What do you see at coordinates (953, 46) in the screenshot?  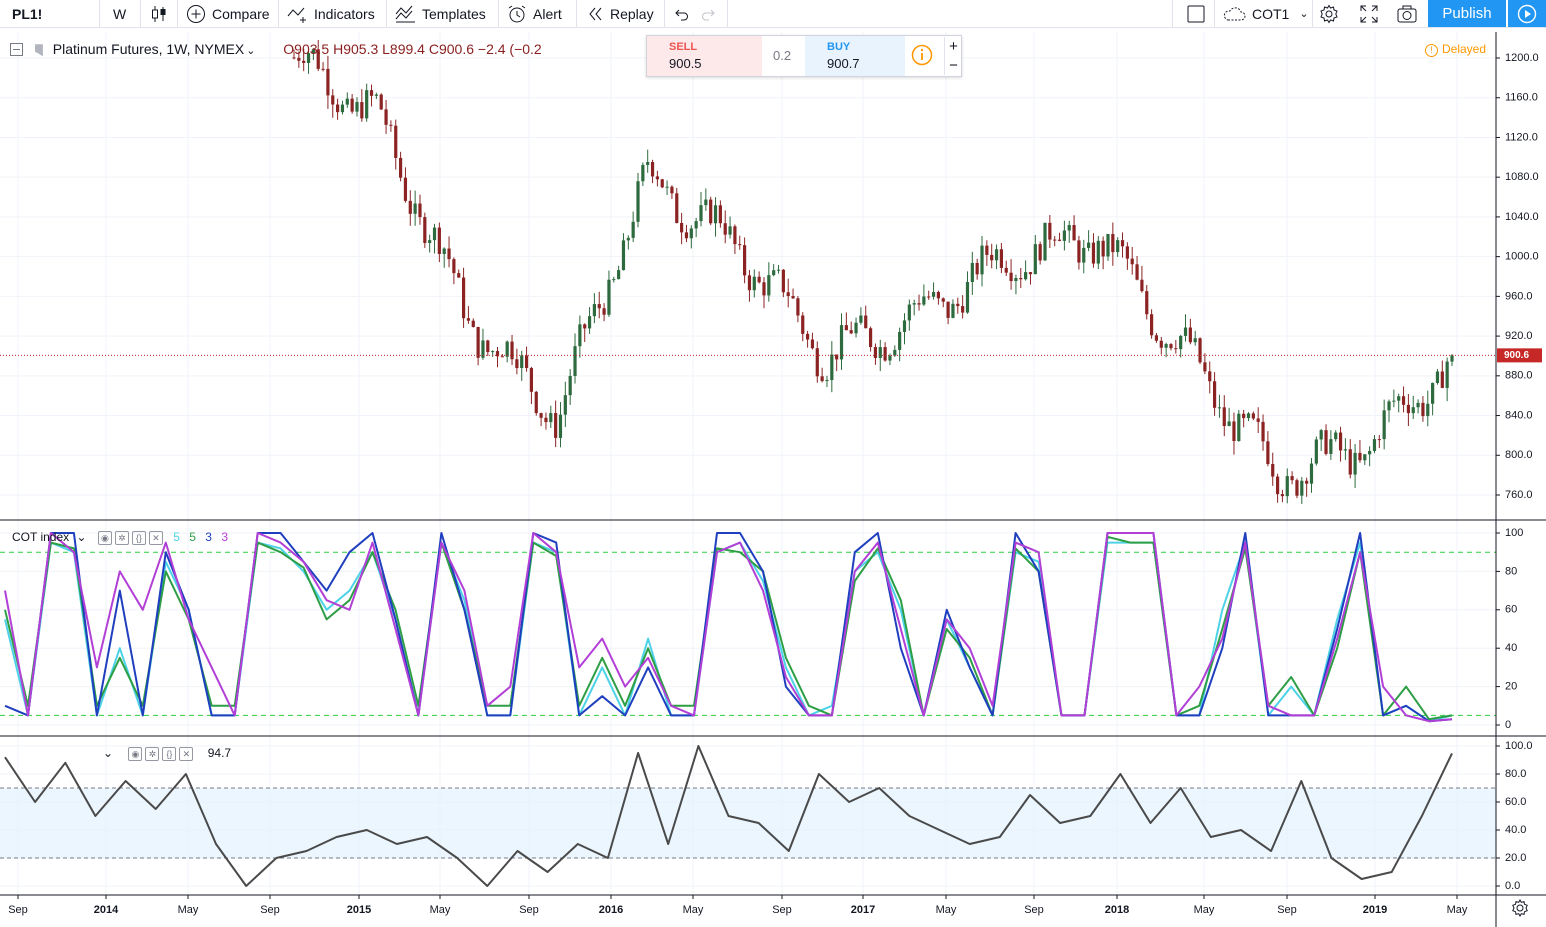 I see `increase-button: +` at bounding box center [953, 46].